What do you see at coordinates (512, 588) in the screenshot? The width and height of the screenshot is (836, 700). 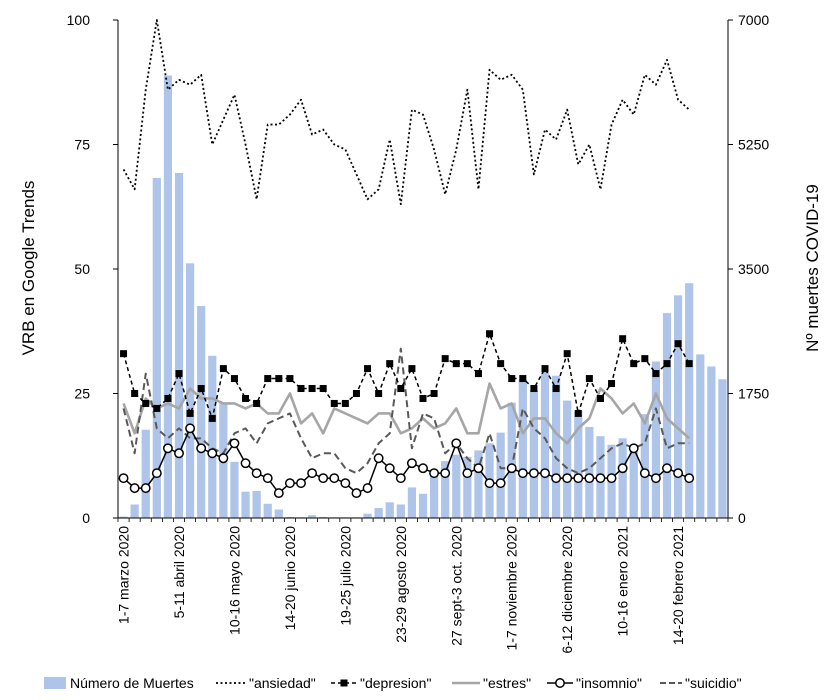 I see `x-tick-label-7: 1-7 noviembre 2020` at bounding box center [512, 588].